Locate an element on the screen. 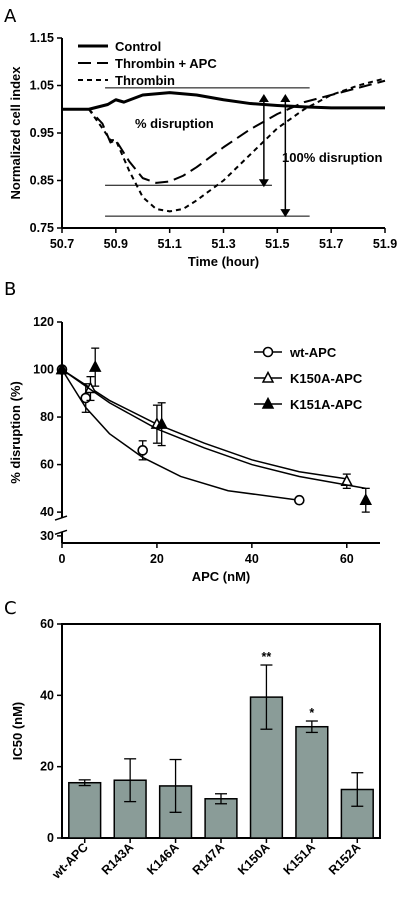 Image resolution: width=411 pixels, height=900 pixels. panel-b-y-tick-label: 60 is located at coordinates (47, 465).